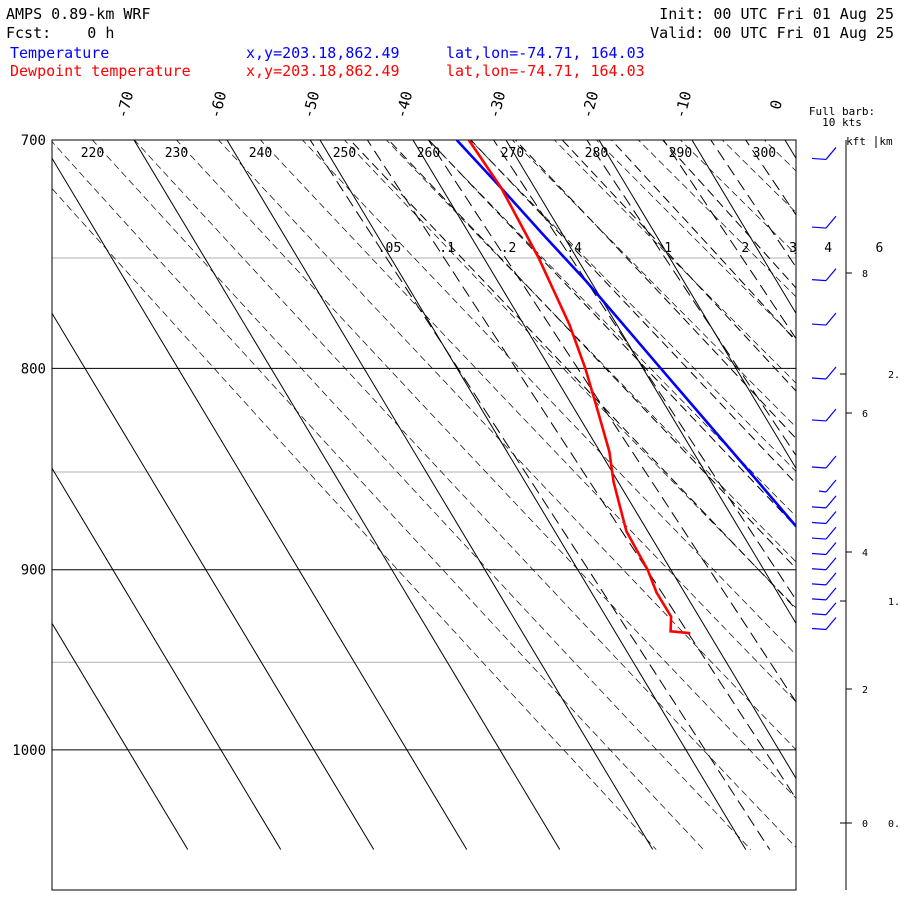  I want to click on mixing-ratio-label: 1, so click(668, 248).